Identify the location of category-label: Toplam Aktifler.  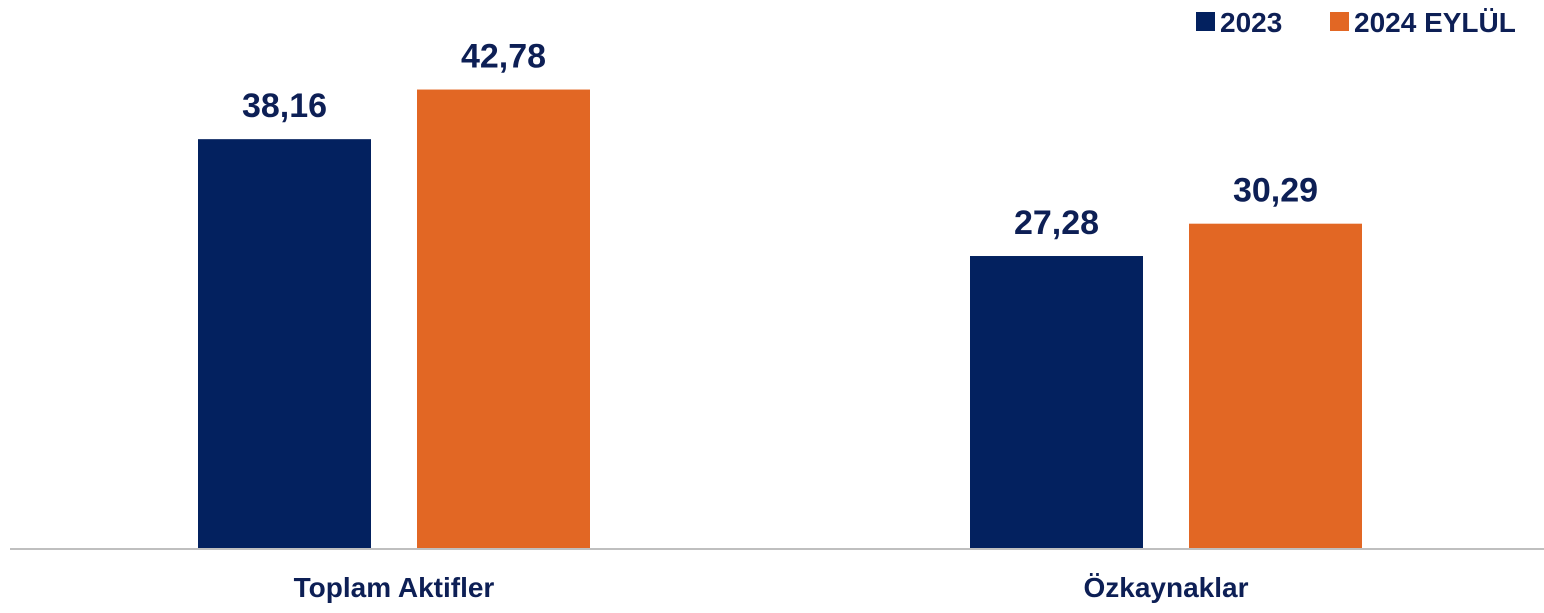
(394, 587).